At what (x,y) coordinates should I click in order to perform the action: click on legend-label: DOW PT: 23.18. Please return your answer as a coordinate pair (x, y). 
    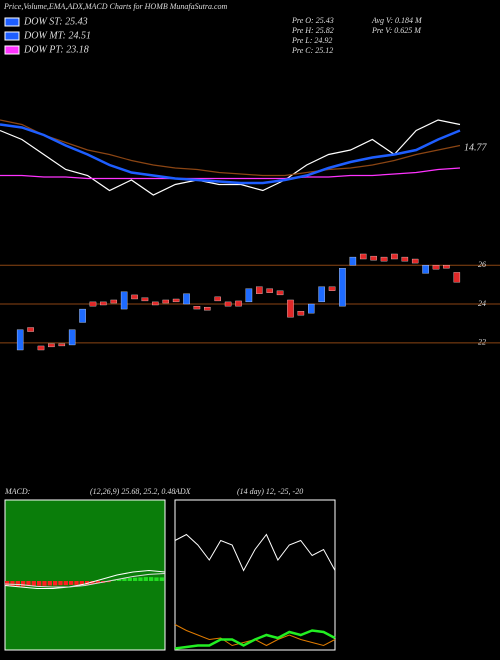
    Looking at the image, I should click on (56, 49).